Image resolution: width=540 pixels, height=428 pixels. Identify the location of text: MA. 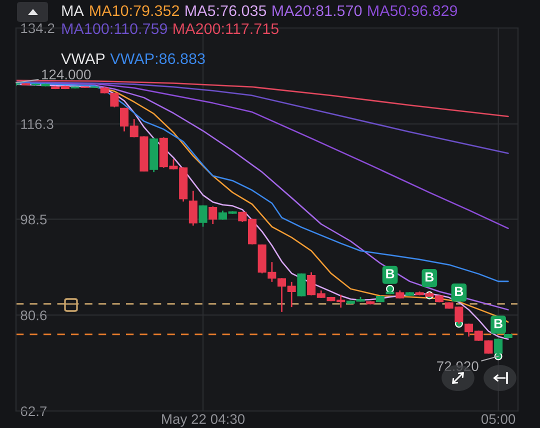
(73, 10).